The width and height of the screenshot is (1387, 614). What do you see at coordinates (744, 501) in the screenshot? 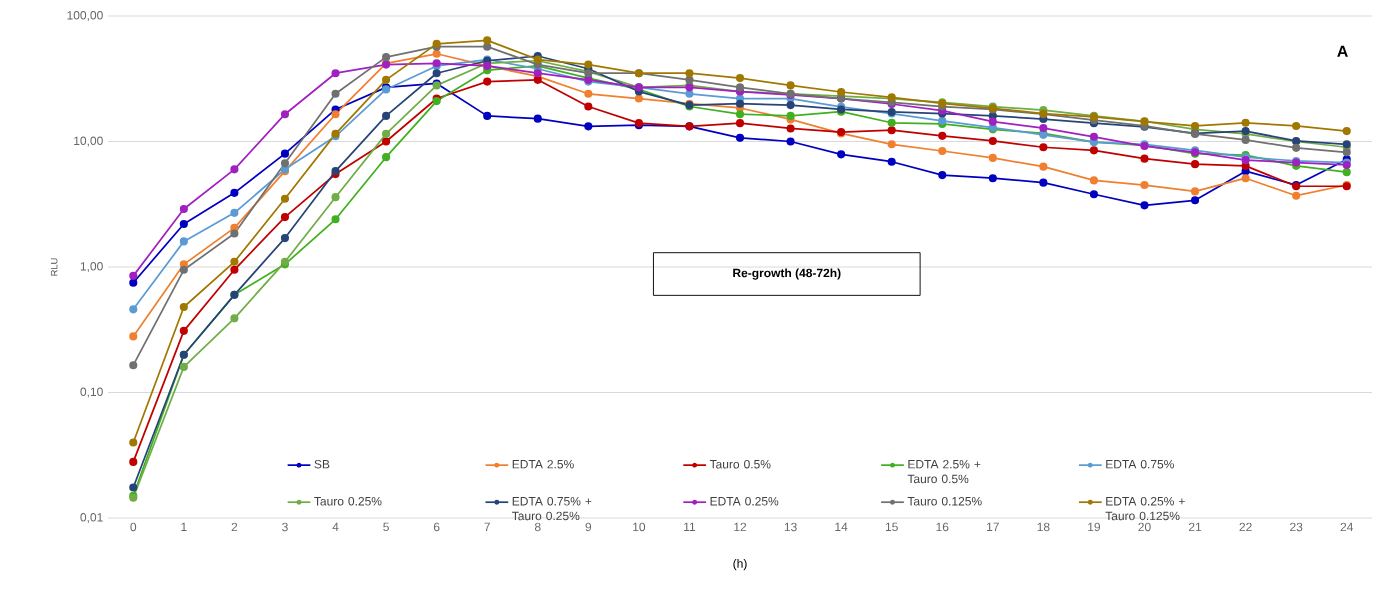
I see `legend-label: EDTA 0.25%` at bounding box center [744, 501].